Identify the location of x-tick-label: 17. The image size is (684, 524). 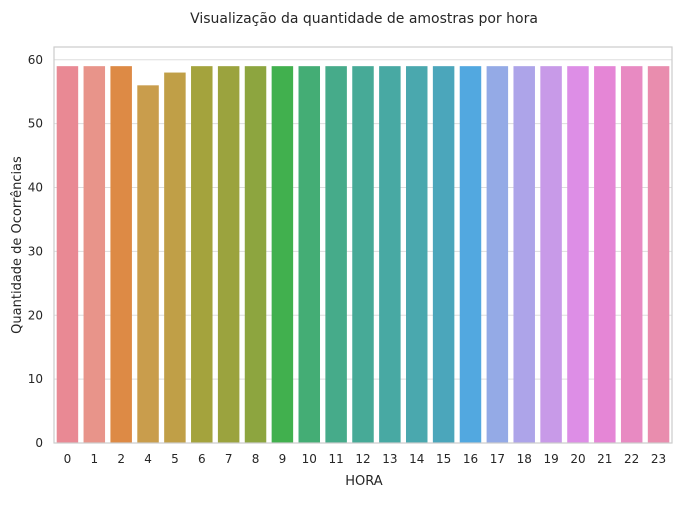
(497, 459).